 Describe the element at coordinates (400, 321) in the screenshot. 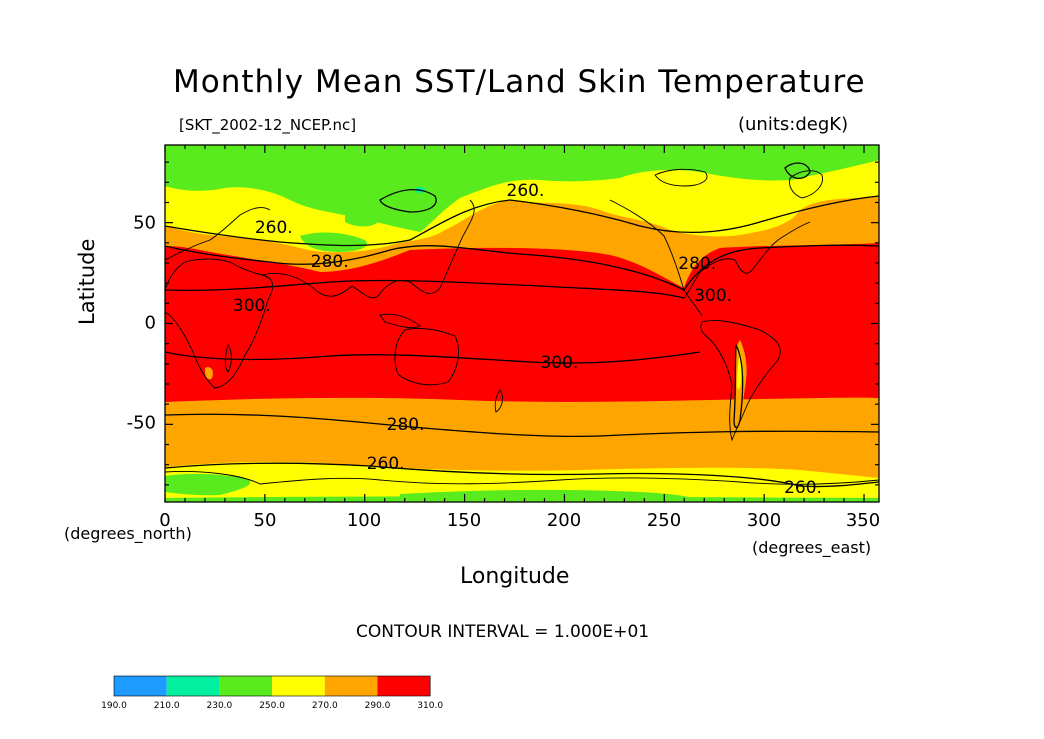

I see `indonesia-coast` at that location.